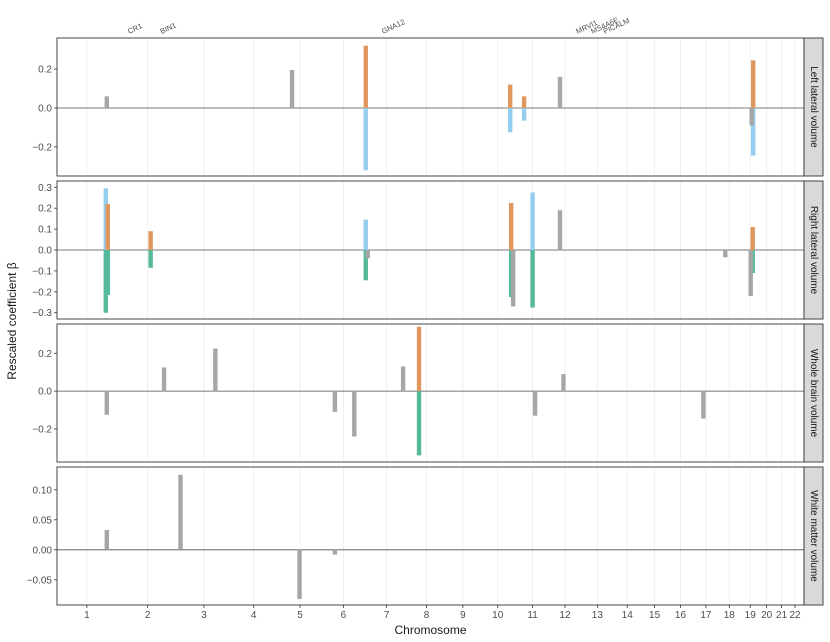  Describe the element at coordinates (730, 615) in the screenshot. I see `x-tick-label: 18` at that location.